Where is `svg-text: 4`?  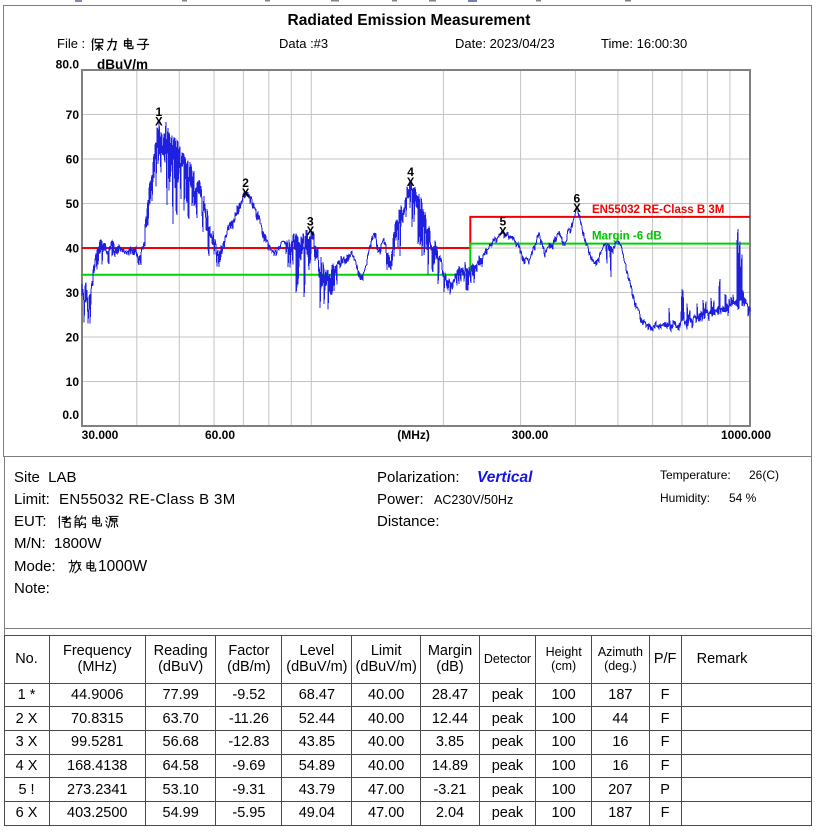 svg-text: 4 is located at coordinates (410, 172).